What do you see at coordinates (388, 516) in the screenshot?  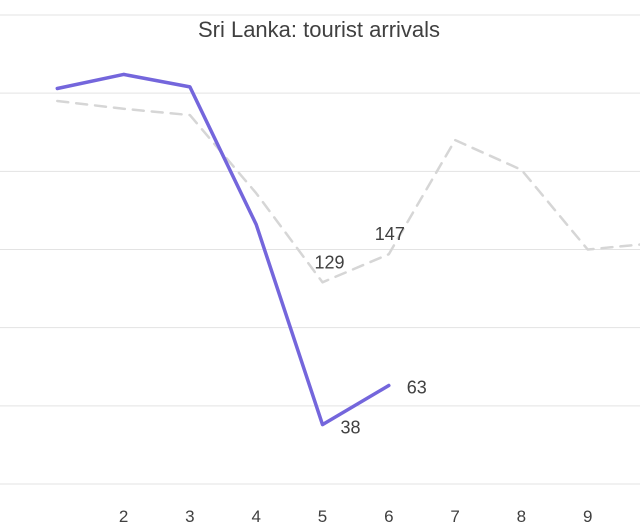 I see `x-tick-label: 6` at bounding box center [388, 516].